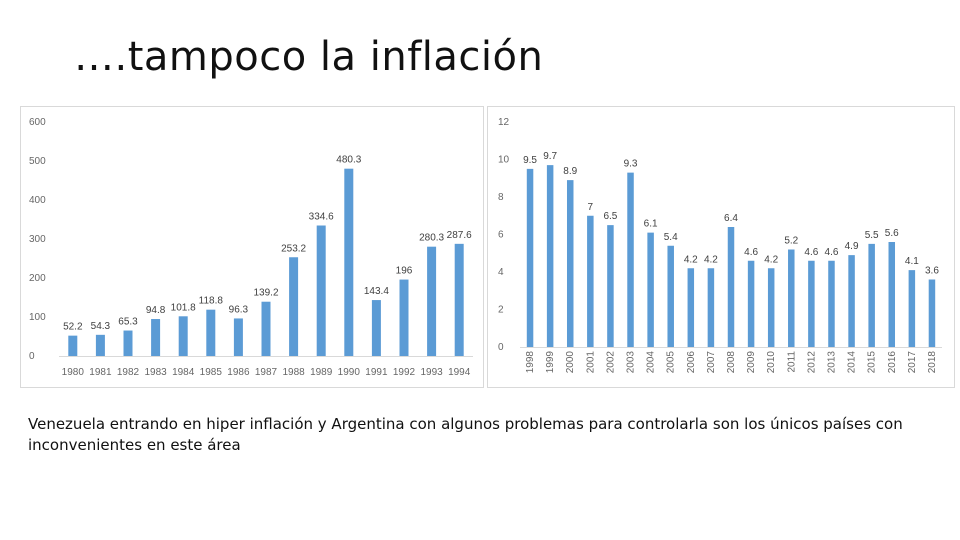  Describe the element at coordinates (128, 322) in the screenshot. I see `data-label: 65.3` at that location.